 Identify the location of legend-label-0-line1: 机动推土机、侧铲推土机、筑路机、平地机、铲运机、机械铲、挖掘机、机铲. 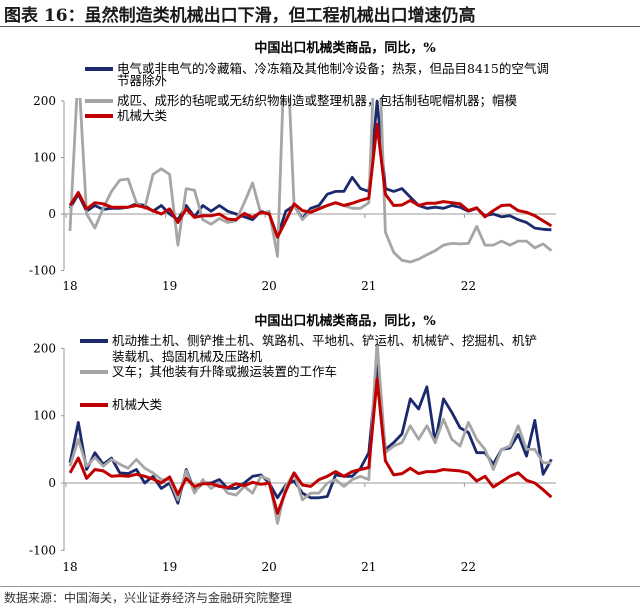
(324, 340).